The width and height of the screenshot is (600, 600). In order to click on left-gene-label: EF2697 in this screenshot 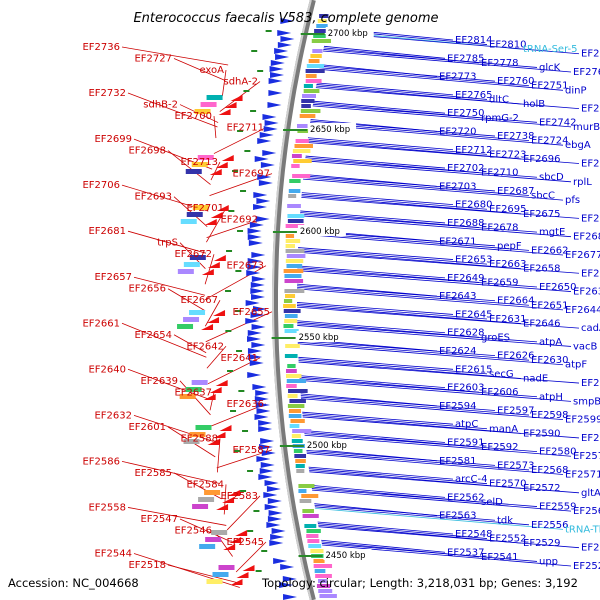, I will do `click(251, 174)`.